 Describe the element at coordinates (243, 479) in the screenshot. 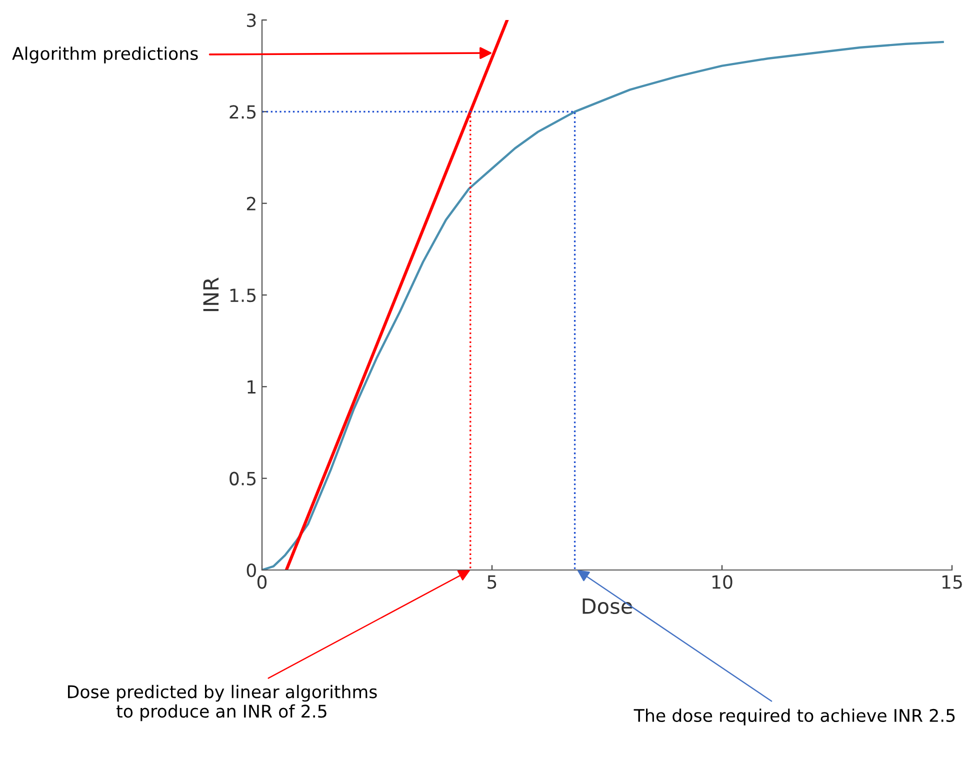

I see `y-tick-label: 0.5` at that location.